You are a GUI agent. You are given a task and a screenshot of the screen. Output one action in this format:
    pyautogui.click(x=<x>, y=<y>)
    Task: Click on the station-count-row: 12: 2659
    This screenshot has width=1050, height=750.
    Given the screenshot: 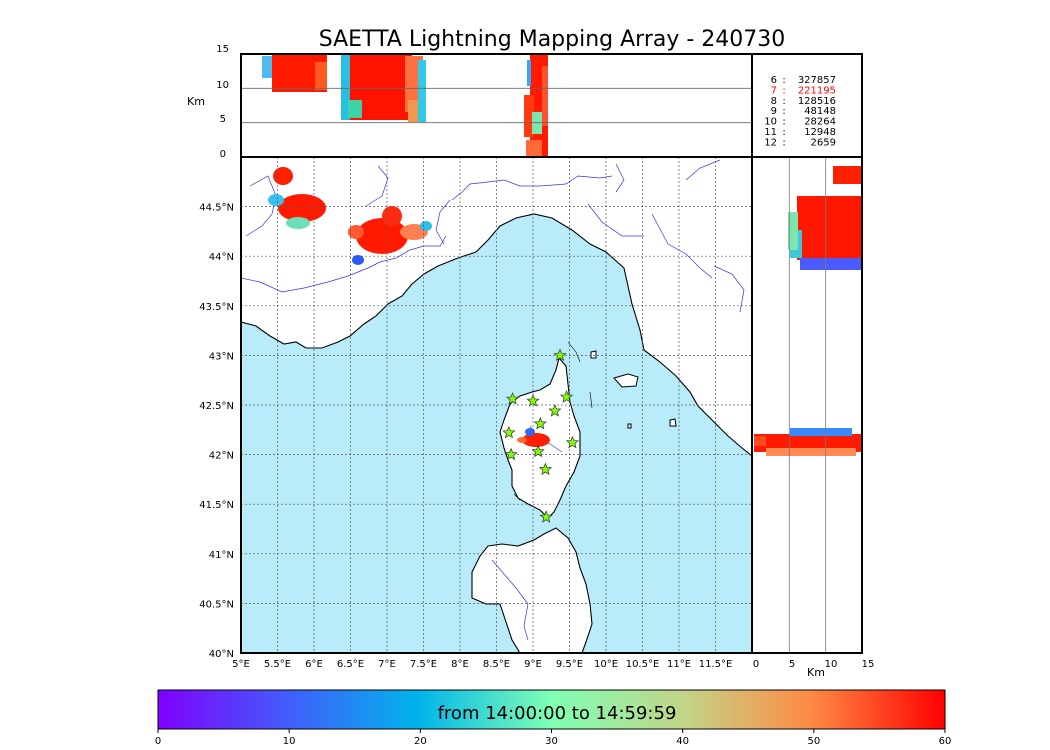 What is the action you would take?
    pyautogui.click(x=800, y=142)
    